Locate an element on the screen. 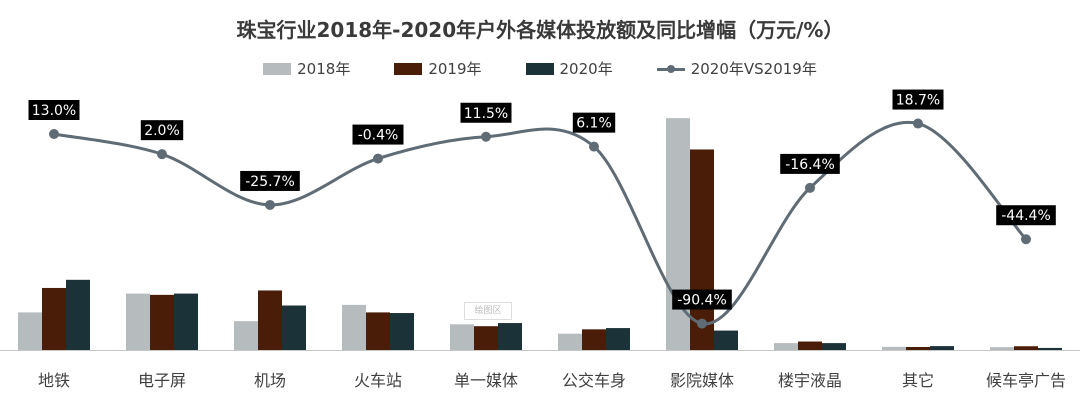  bar-2020年-候车亭广告 is located at coordinates (1050, 348).